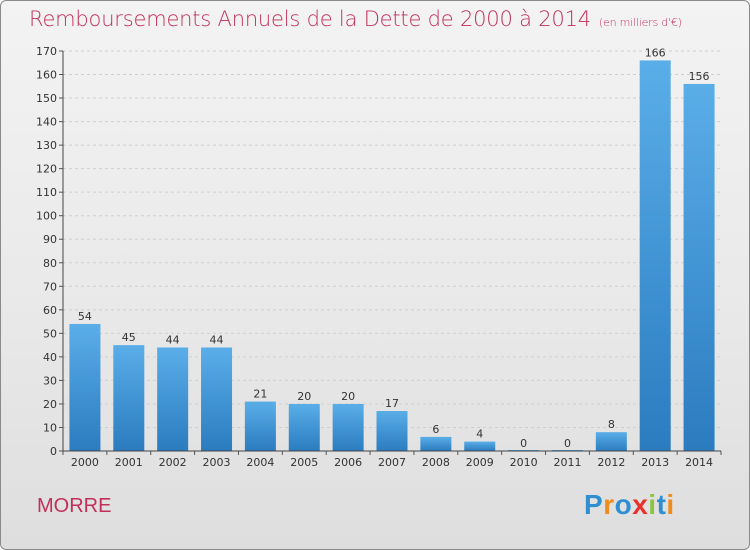 Image resolution: width=750 pixels, height=550 pixels. What do you see at coordinates (640, 504) in the screenshot?
I see `logo-letter: x` at bounding box center [640, 504].